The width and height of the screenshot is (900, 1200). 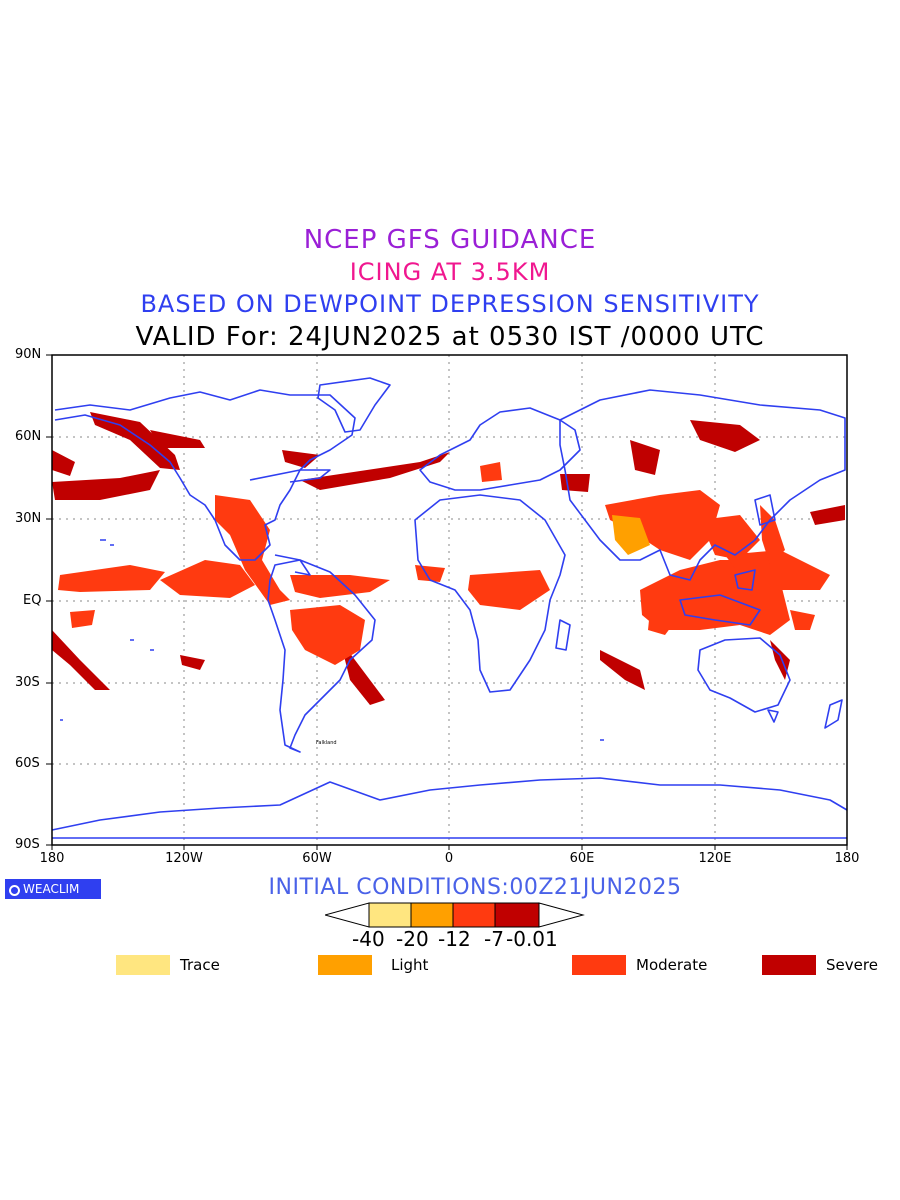 What do you see at coordinates (450, 272) in the screenshot?
I see `title-line-2: ICING AT 3.5KM` at bounding box center [450, 272].